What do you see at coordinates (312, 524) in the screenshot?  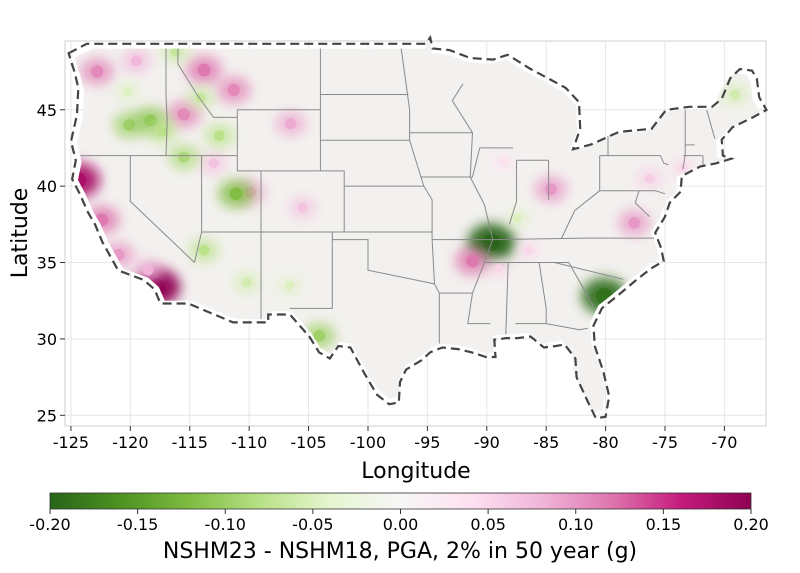 I see `colorbar-tick-label: -0.05` at bounding box center [312, 524].